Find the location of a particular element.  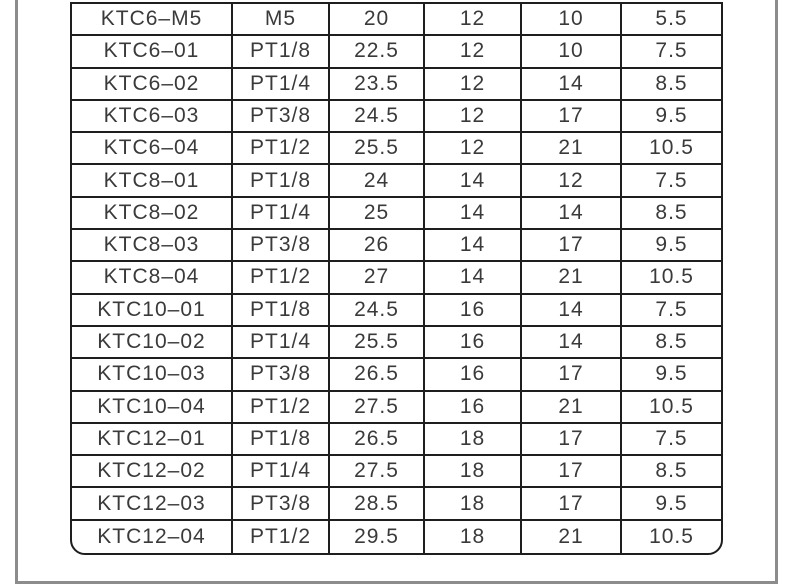

model-cell: KTC8–04 is located at coordinates (152, 278).